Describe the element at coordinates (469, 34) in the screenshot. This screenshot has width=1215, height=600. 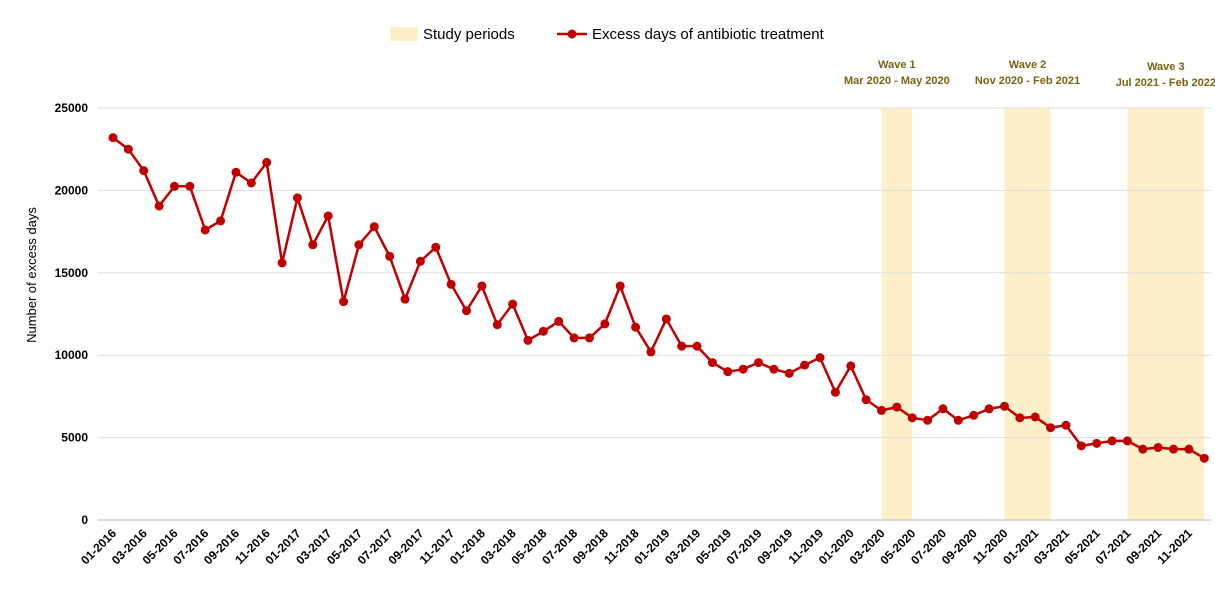
I see `legend-label: Study periods` at that location.